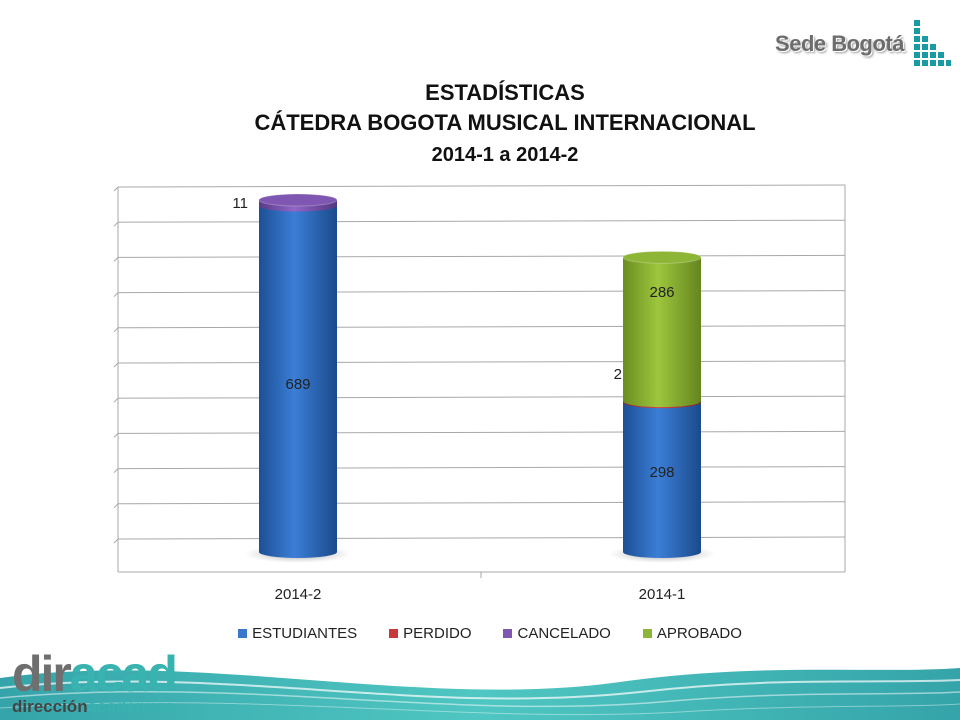 The height and width of the screenshot is (720, 960). What do you see at coordinates (564, 633) in the screenshot?
I see `legend-label: CANCELADO` at bounding box center [564, 633].